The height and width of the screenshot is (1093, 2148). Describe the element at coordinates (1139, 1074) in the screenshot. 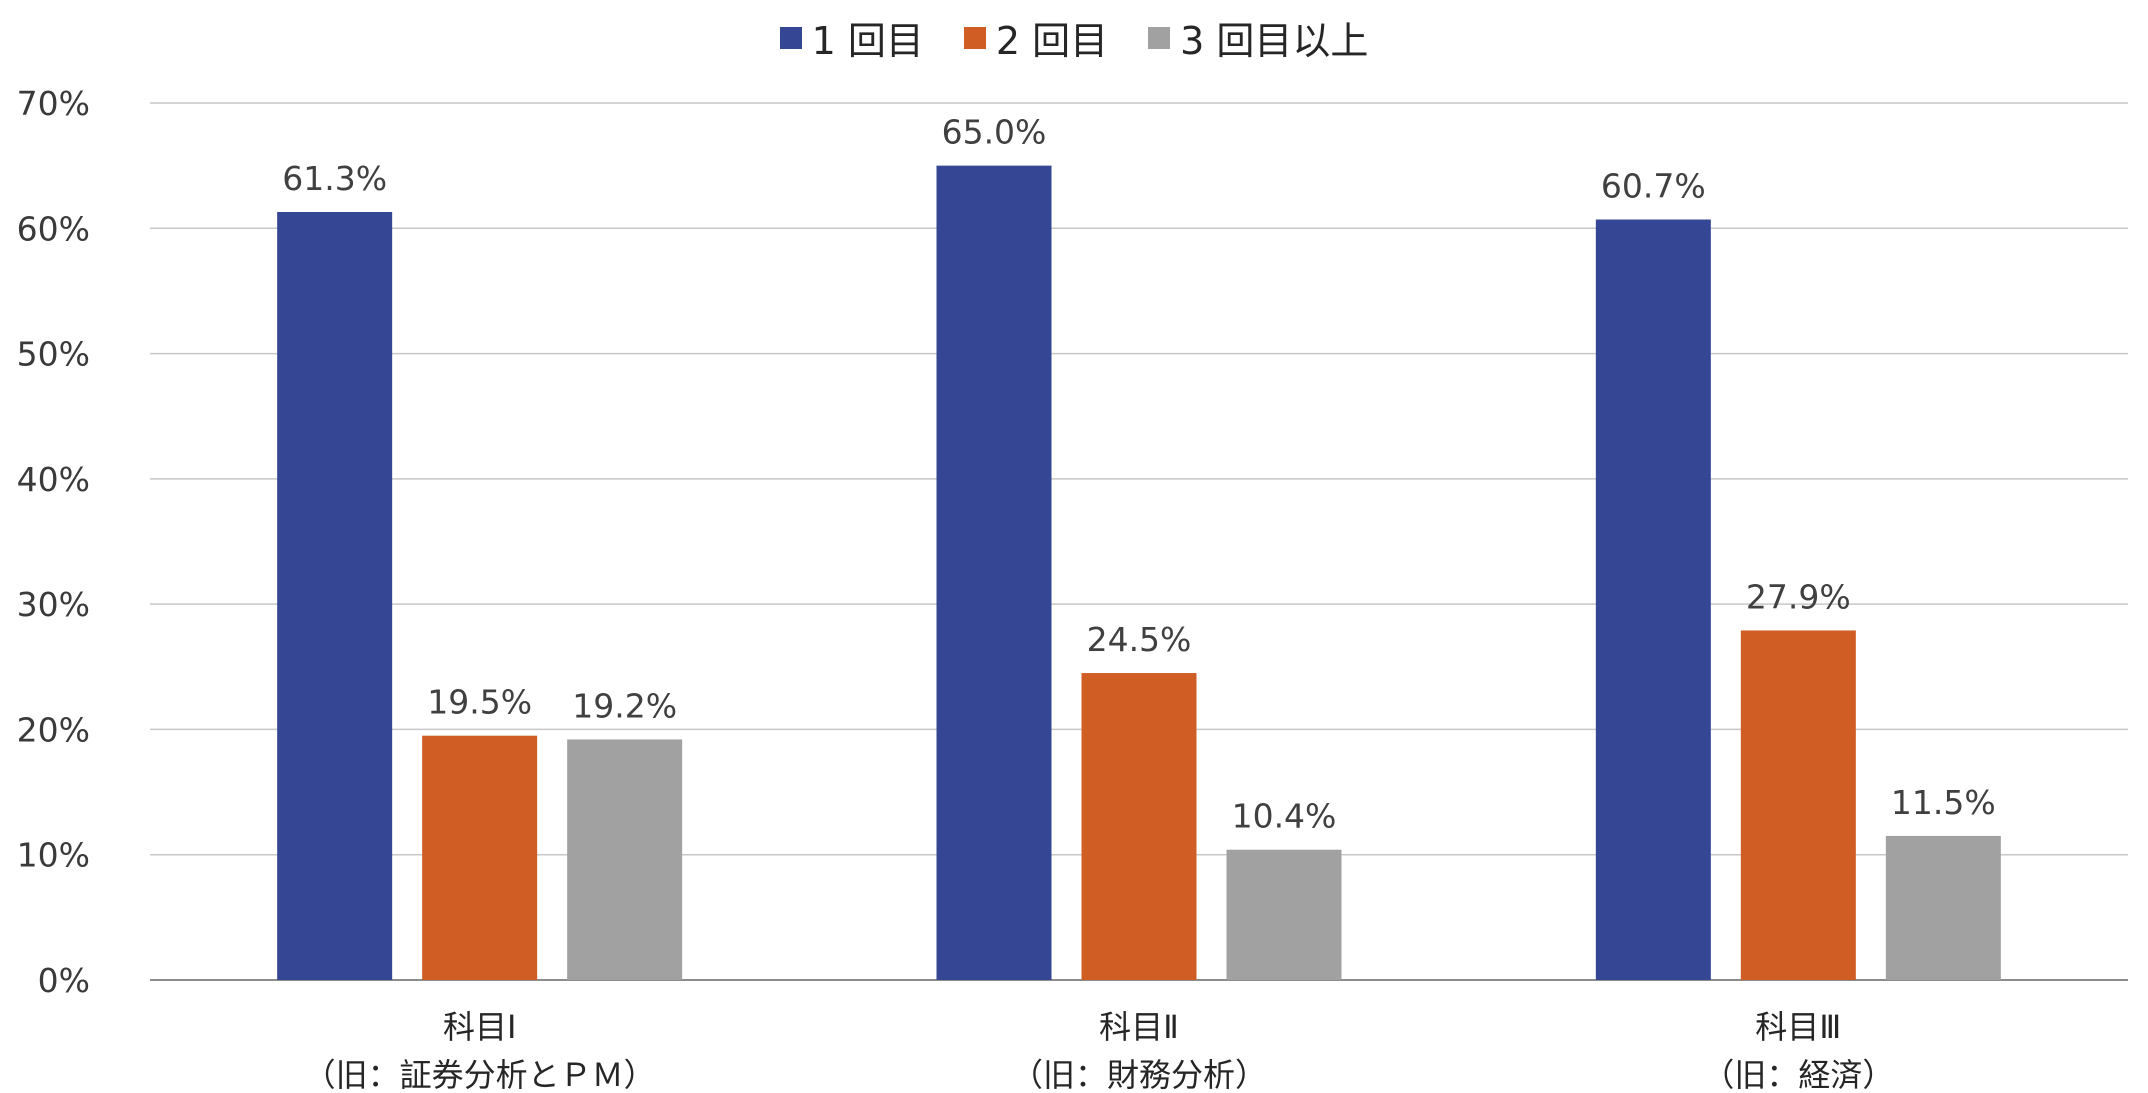

I see `x-category-label: （旧：財務分析）` at that location.